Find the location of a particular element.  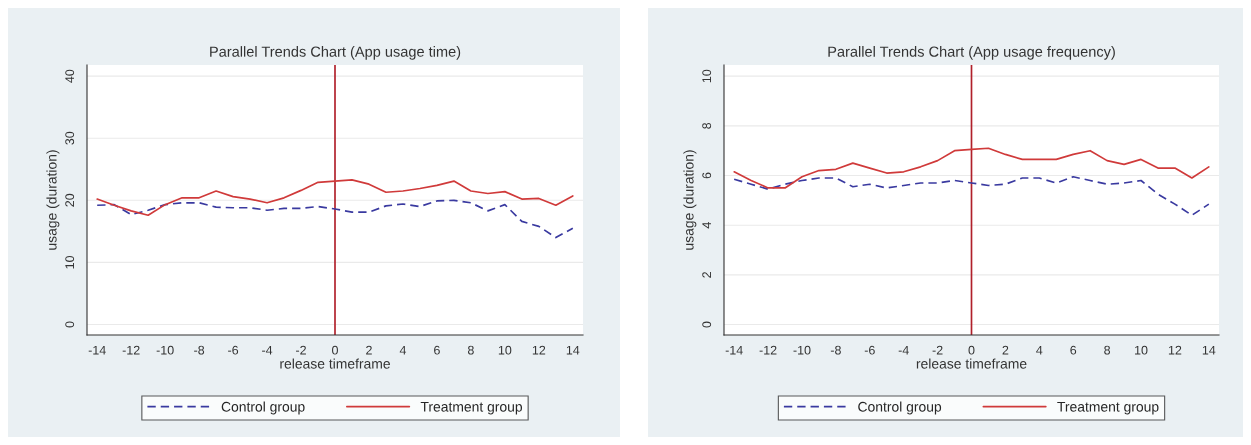

chart-title: Parallel Trends Chart (App usage frequency) is located at coordinates (971, 53).